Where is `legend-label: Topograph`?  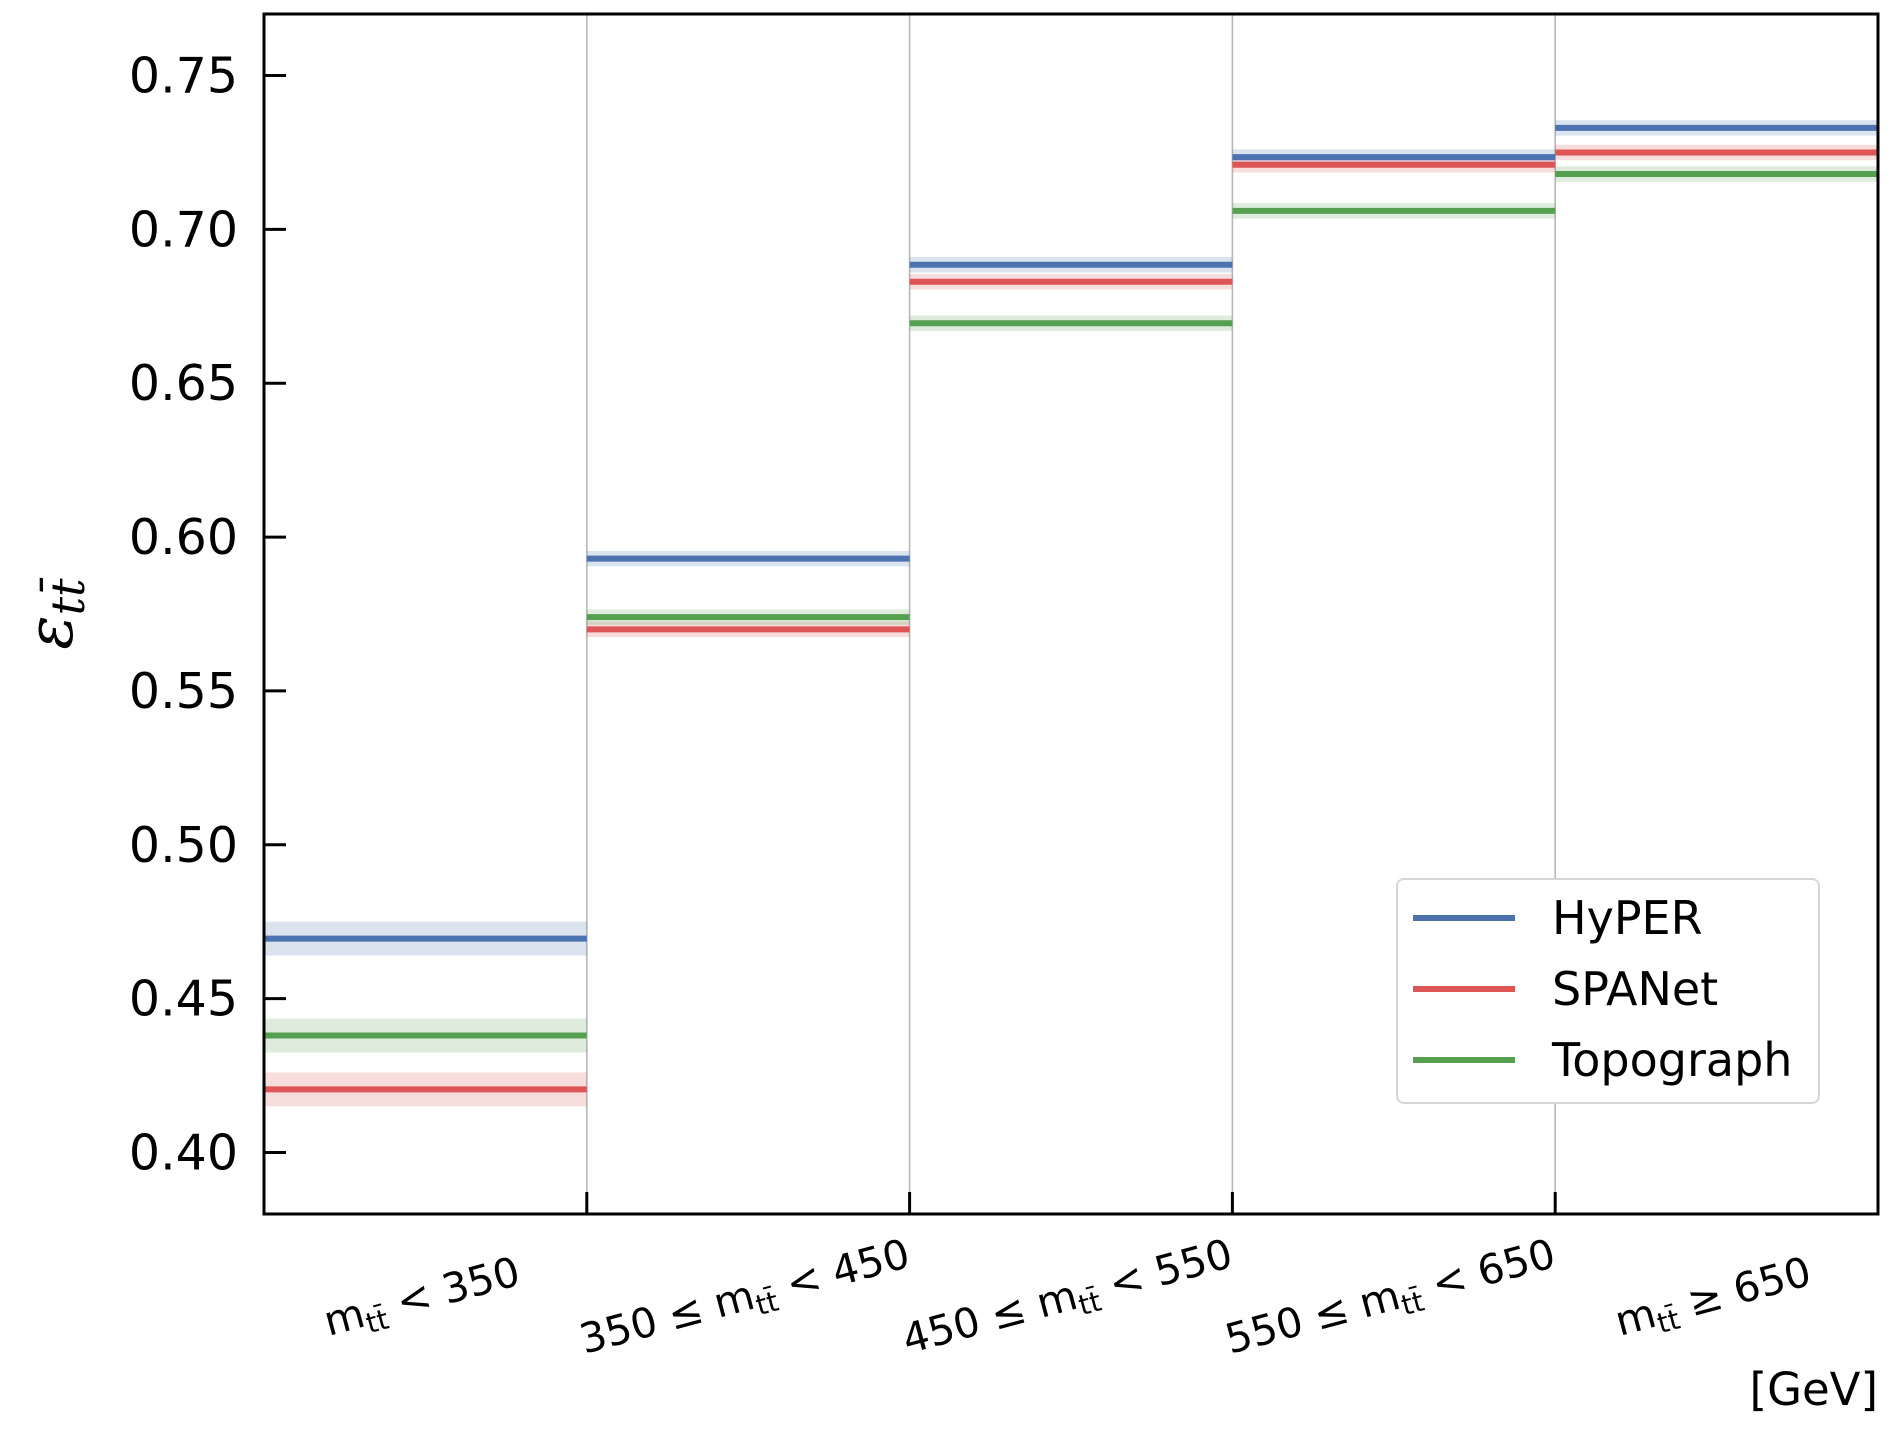 legend-label: Topograph is located at coordinates (1671, 1060).